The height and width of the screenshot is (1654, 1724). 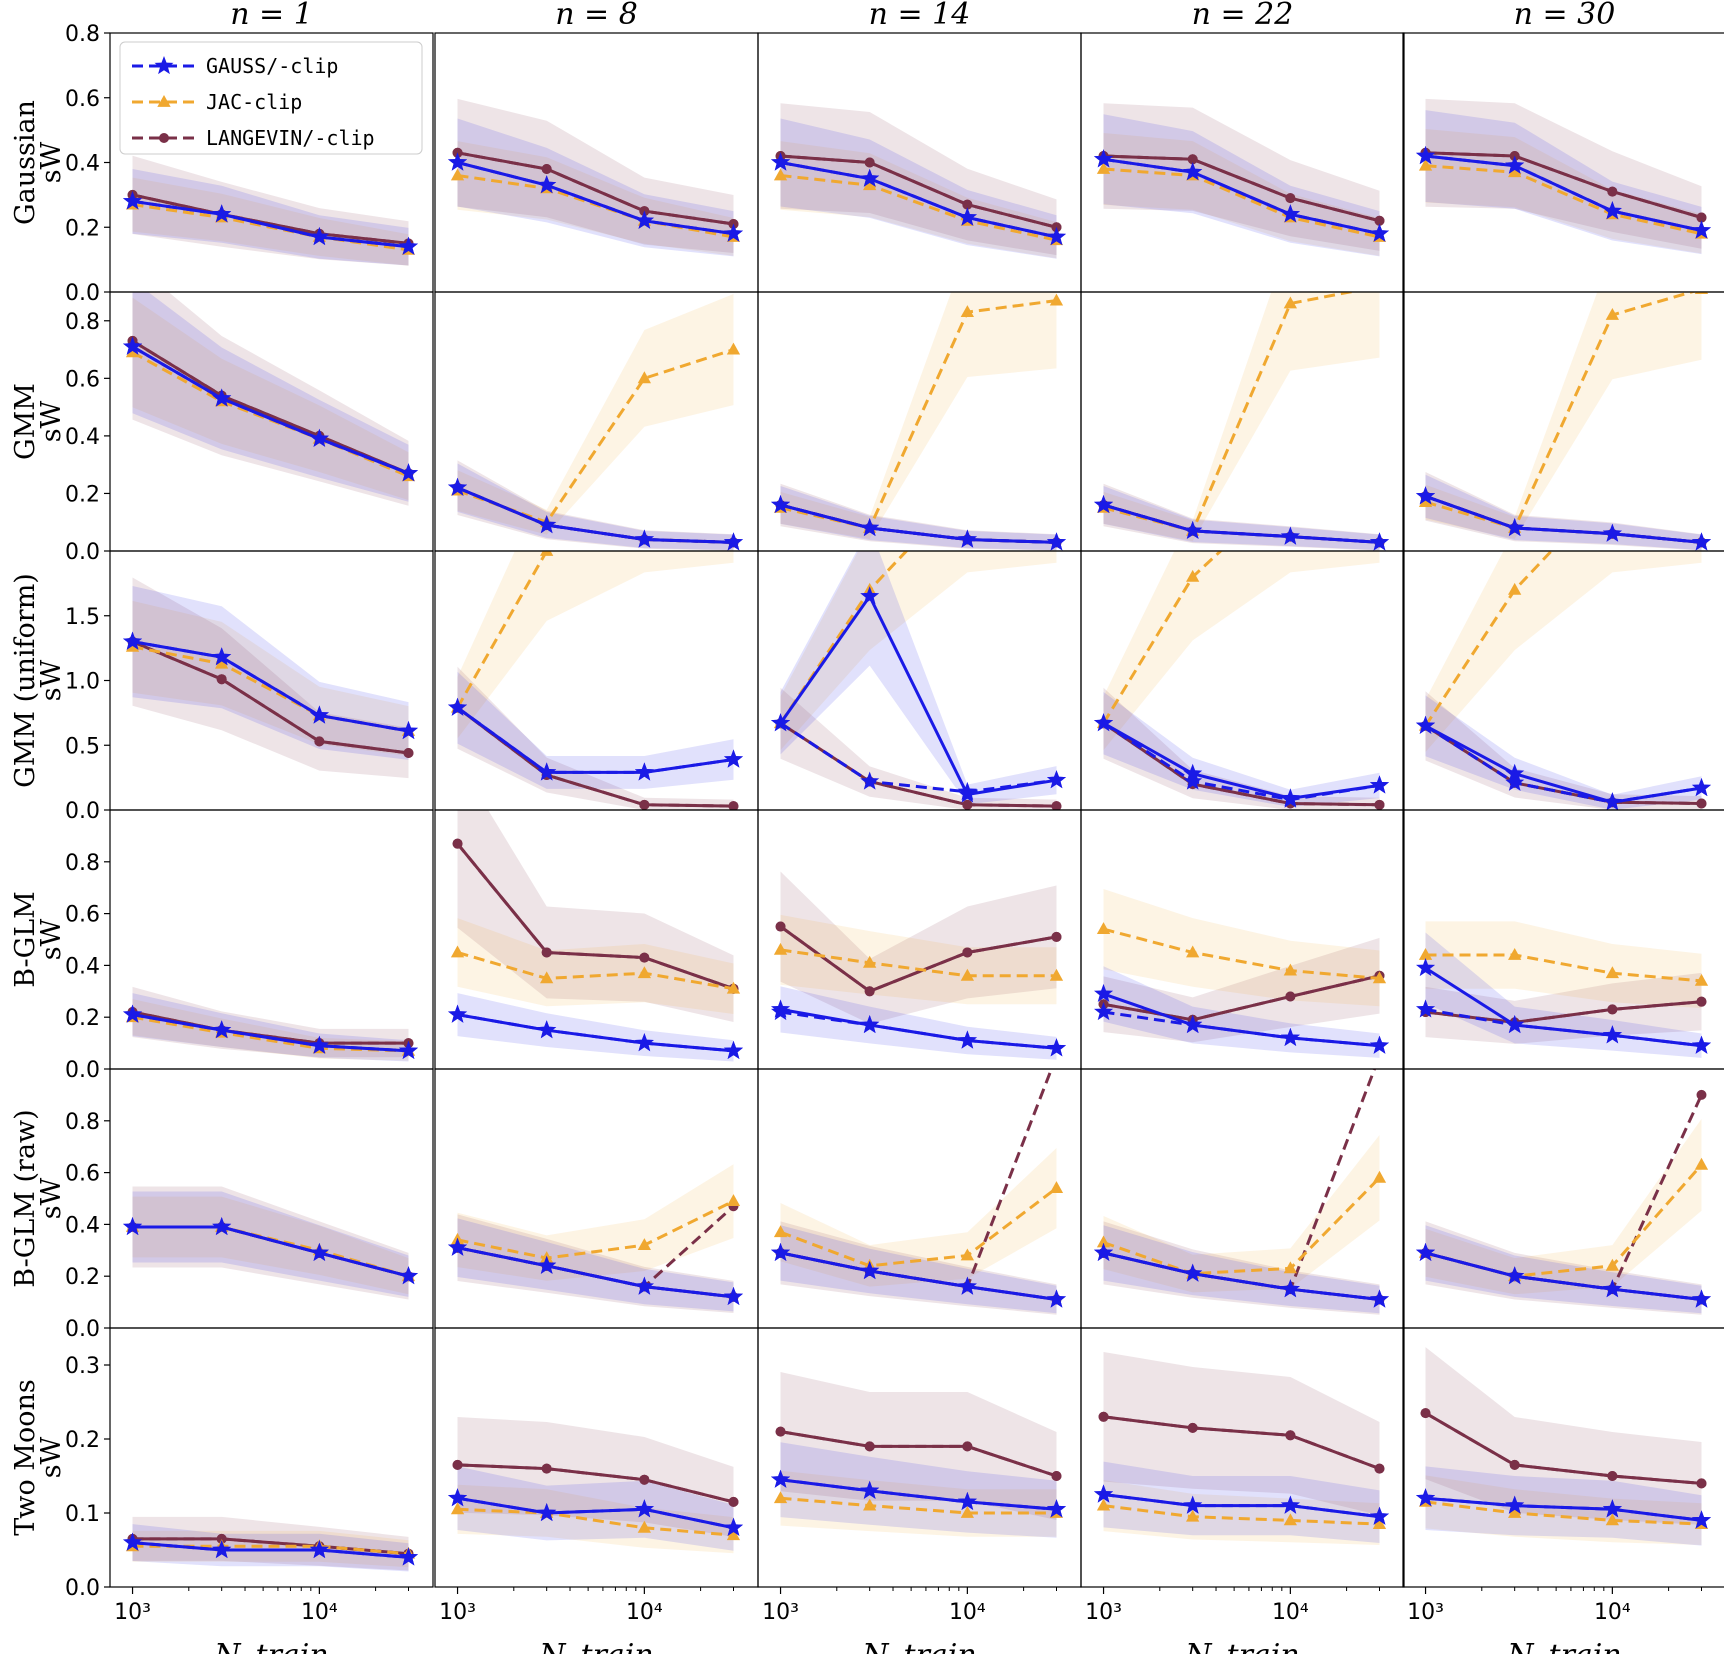 I want to click on x-tick-label: 10⁴, so click(x=644, y=1612).